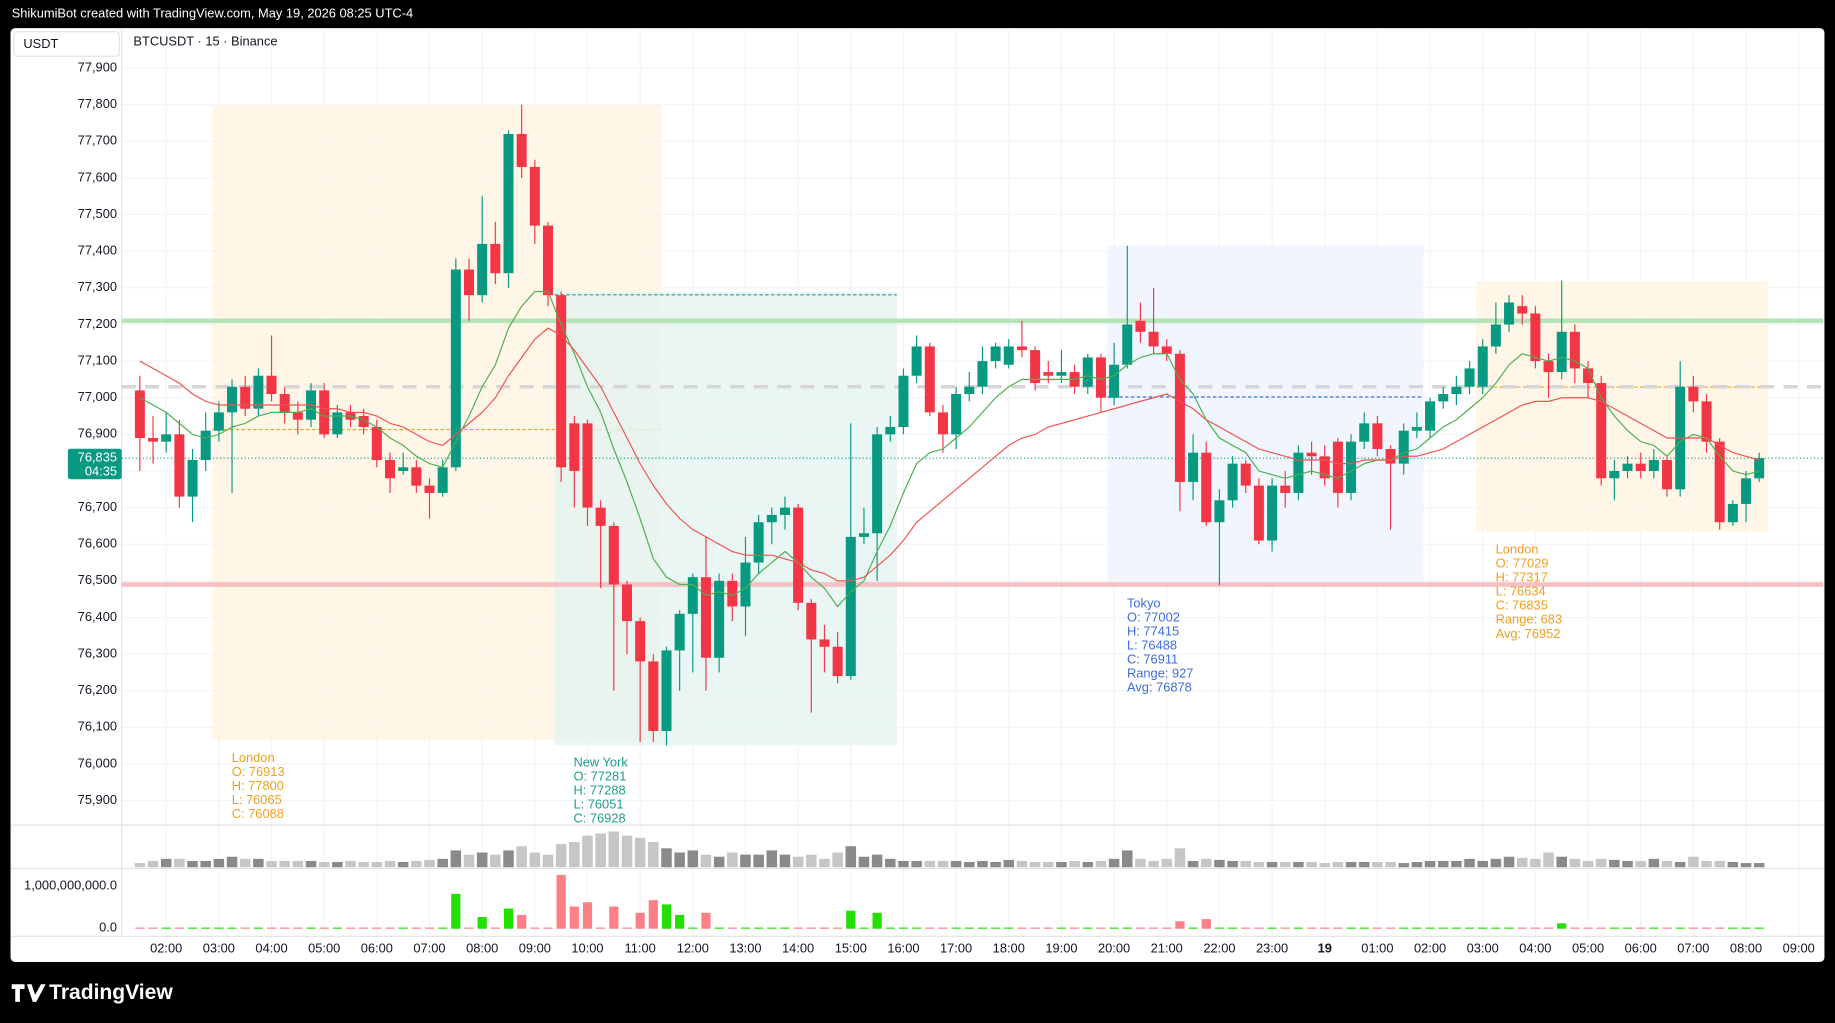 This screenshot has width=1835, height=1023. Describe the element at coordinates (205, 41) in the screenshot. I see `symbol: BTCUSDT · 15 · Binance` at that location.